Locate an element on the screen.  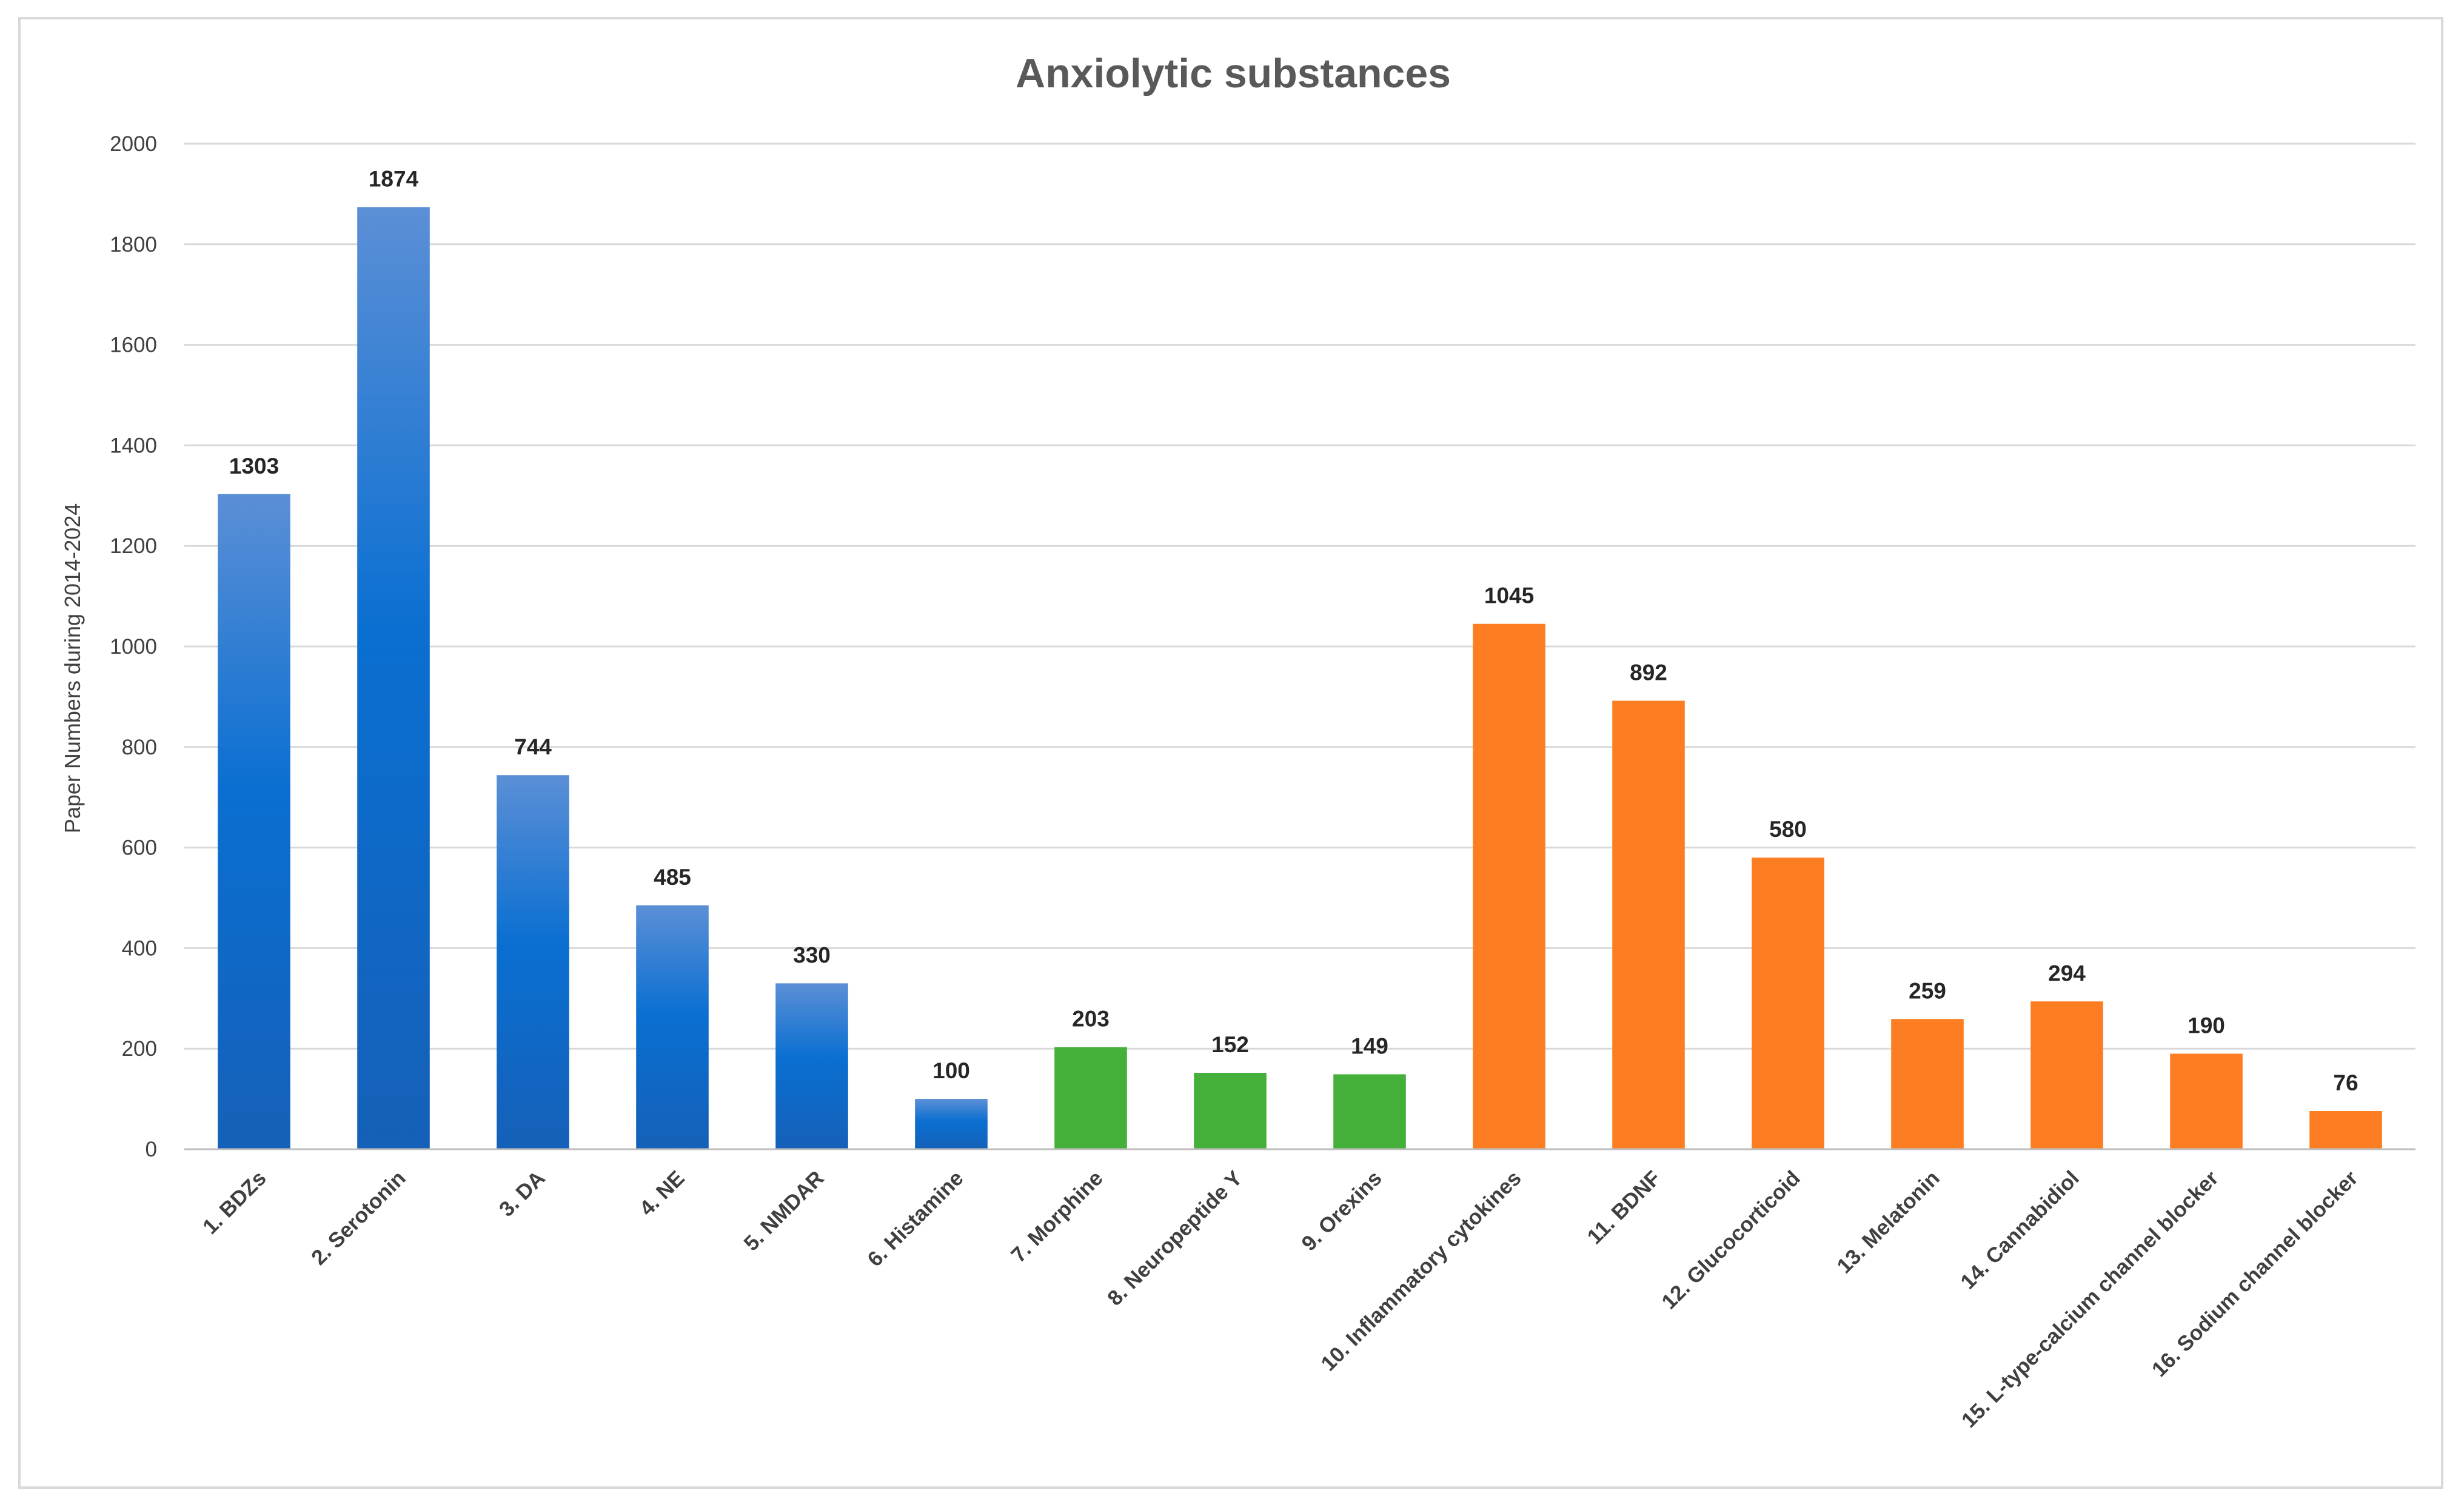
x-tick-label: 11. BDNF is located at coordinates (1623, 1207).